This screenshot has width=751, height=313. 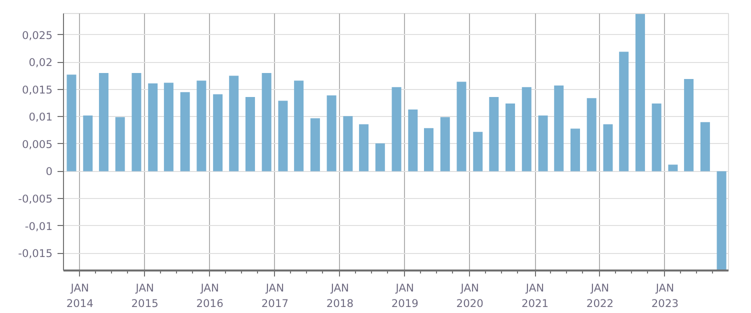 What do you see at coordinates (210, 296) in the screenshot?
I see `x-tick-label: JAN 2016` at bounding box center [210, 296].